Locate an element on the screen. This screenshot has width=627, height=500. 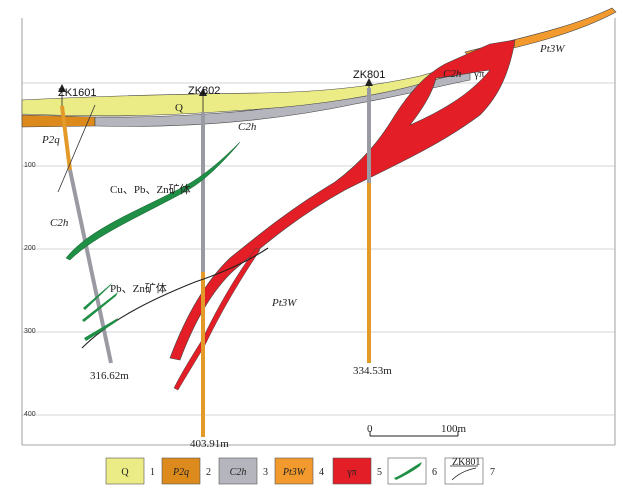
intrusion-lower-branch is located at coordinates (217, 319).